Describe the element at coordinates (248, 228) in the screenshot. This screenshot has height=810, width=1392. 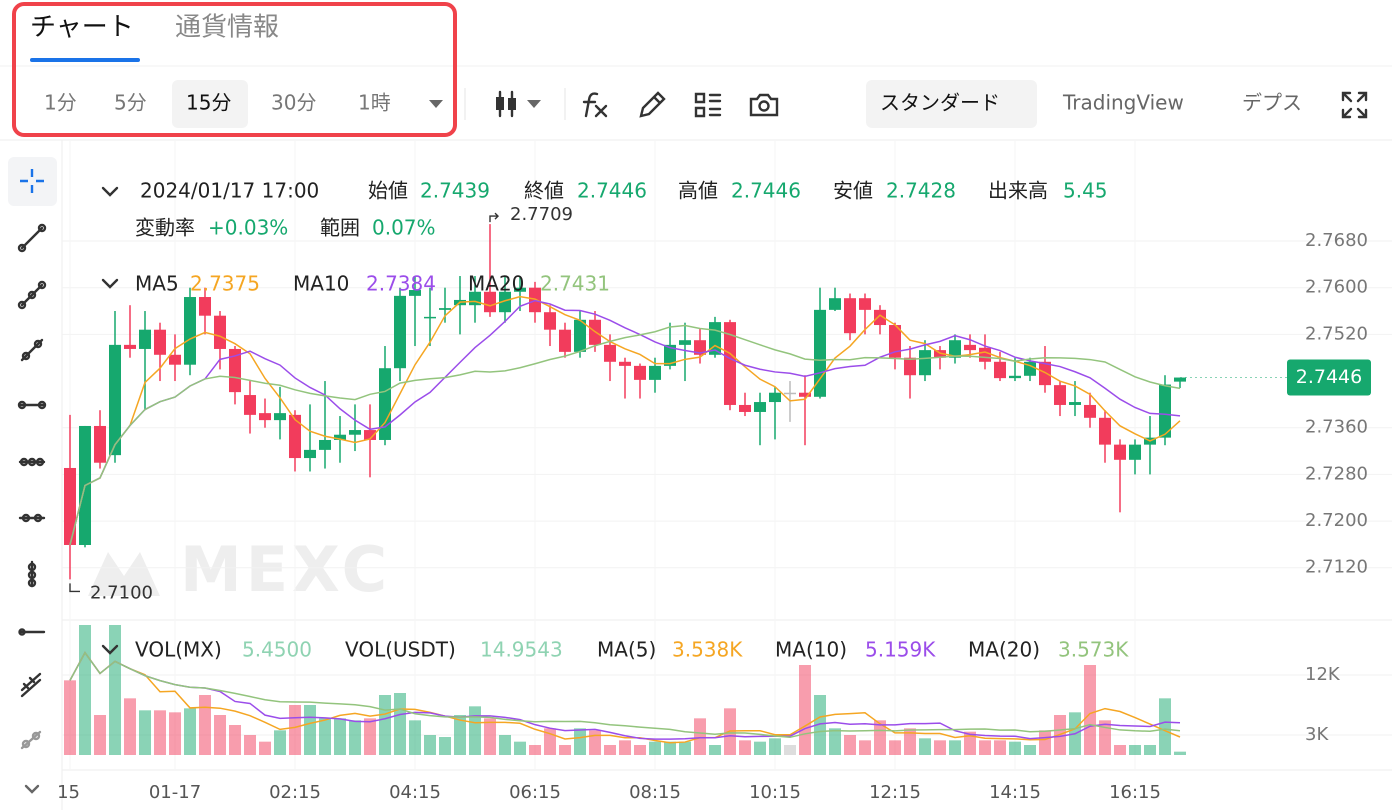
I see `value: +0.03%` at that location.